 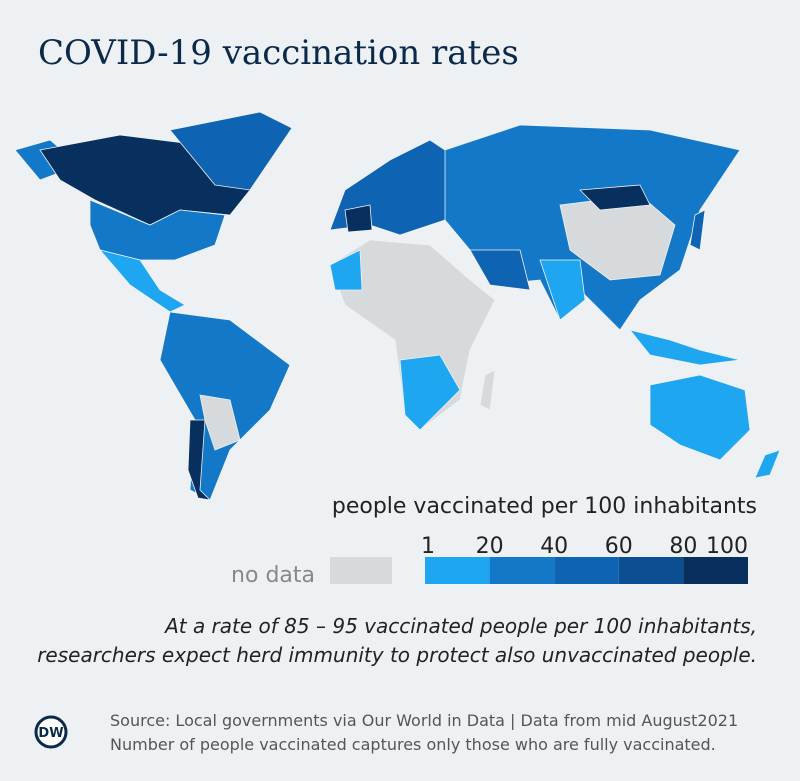 I want to click on legend-tick: 1, so click(x=428, y=546).